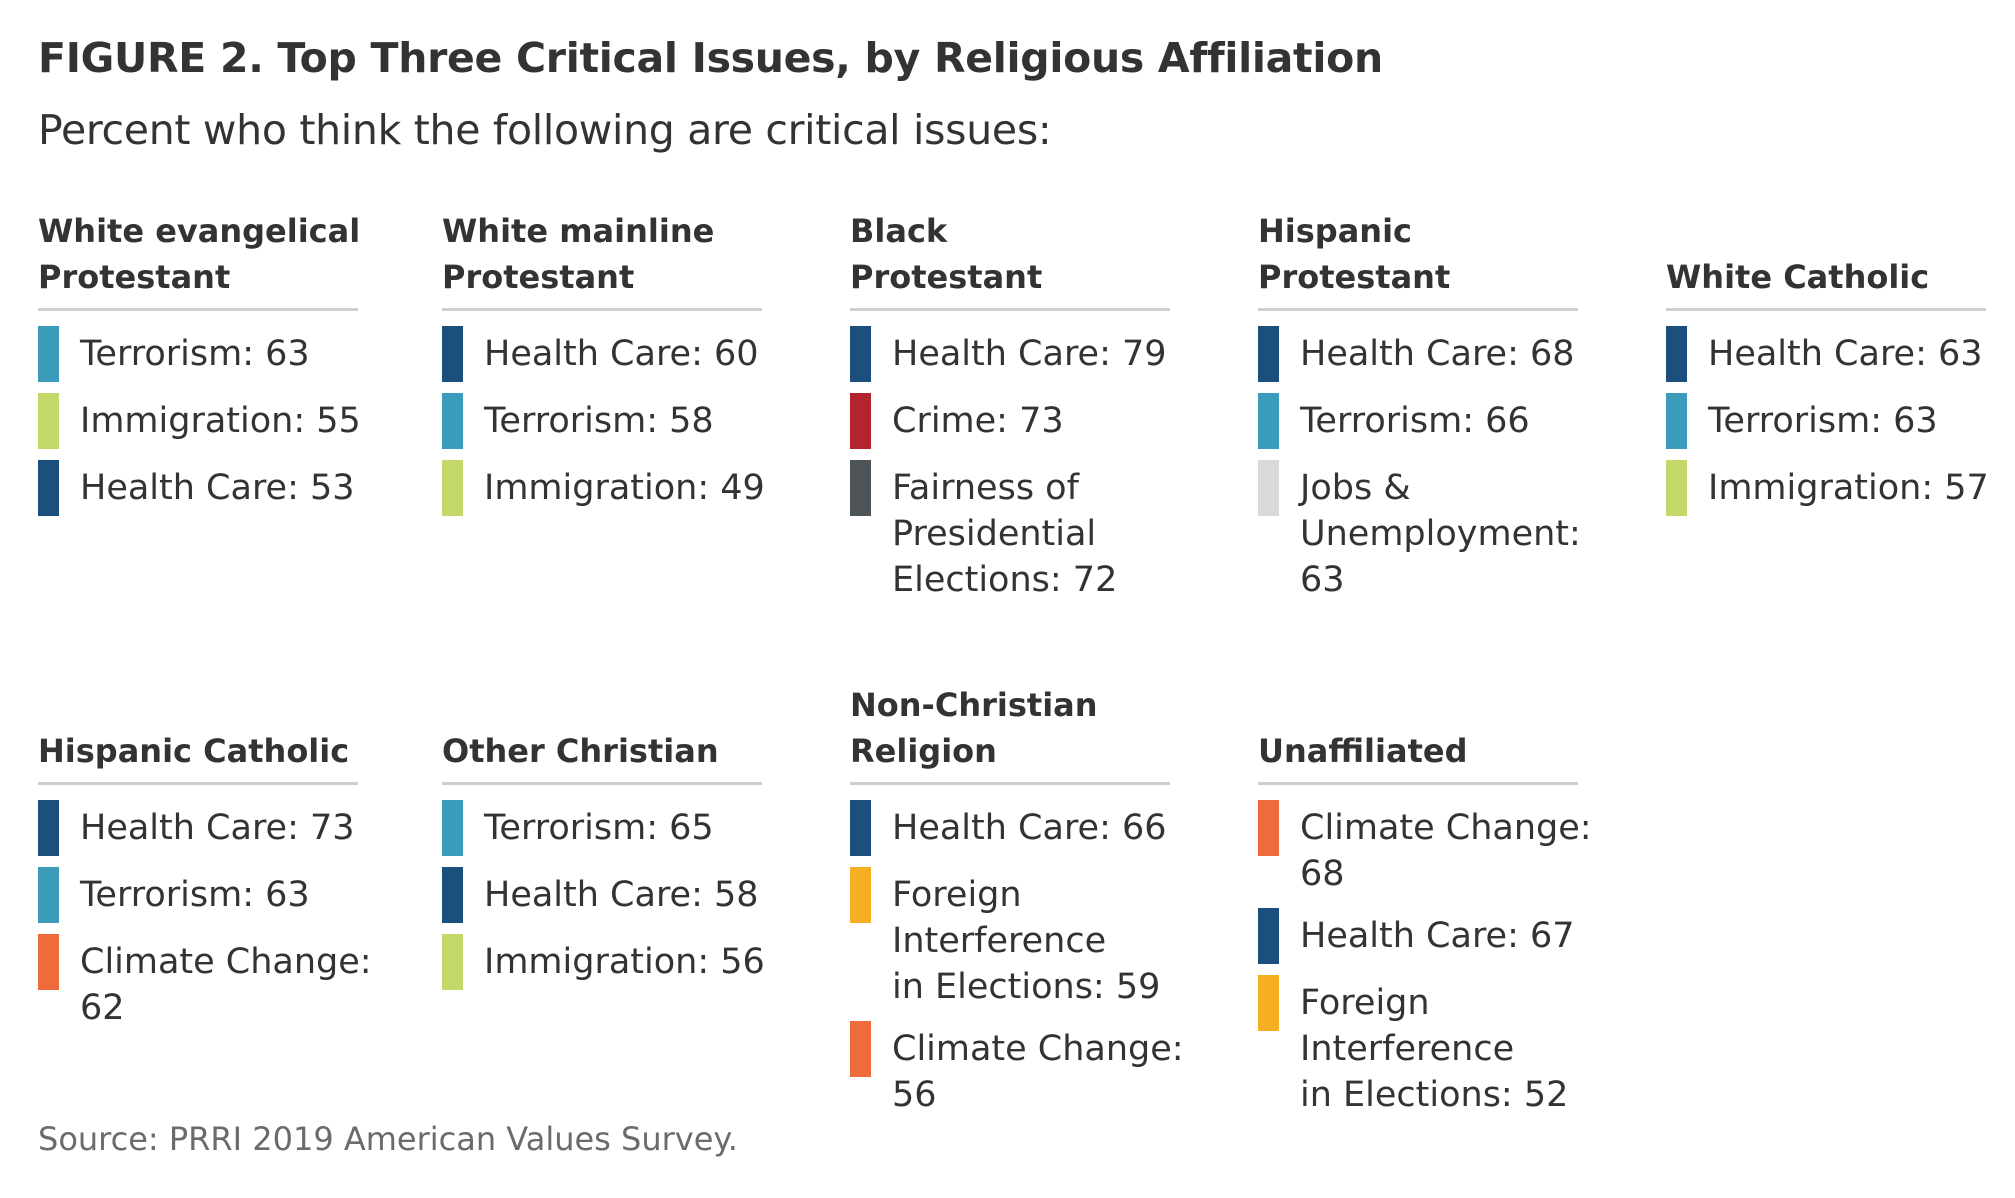 The height and width of the screenshot is (1198, 2015). I want to click on issue-label: Jobs & Unemployment: 63, so click(1440, 534).